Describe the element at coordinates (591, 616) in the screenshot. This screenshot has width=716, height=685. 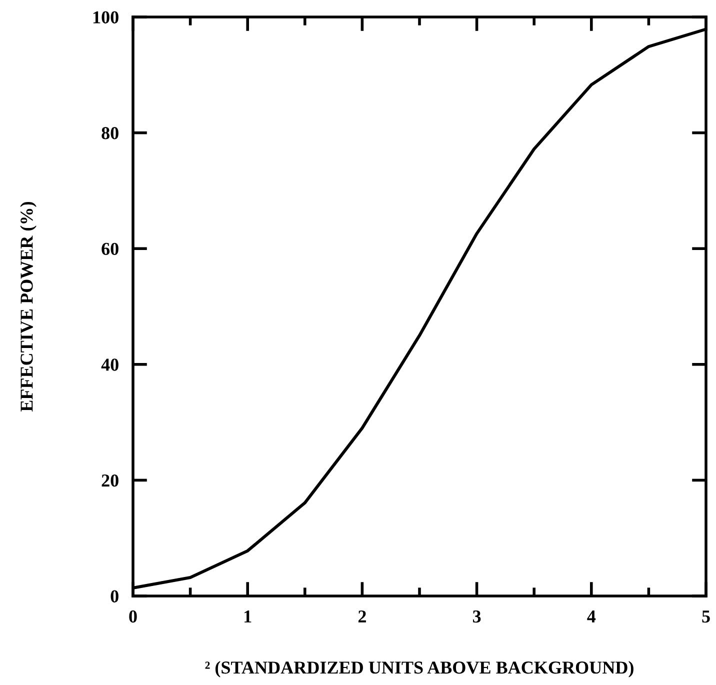
I see `x-tick-label: 4` at that location.